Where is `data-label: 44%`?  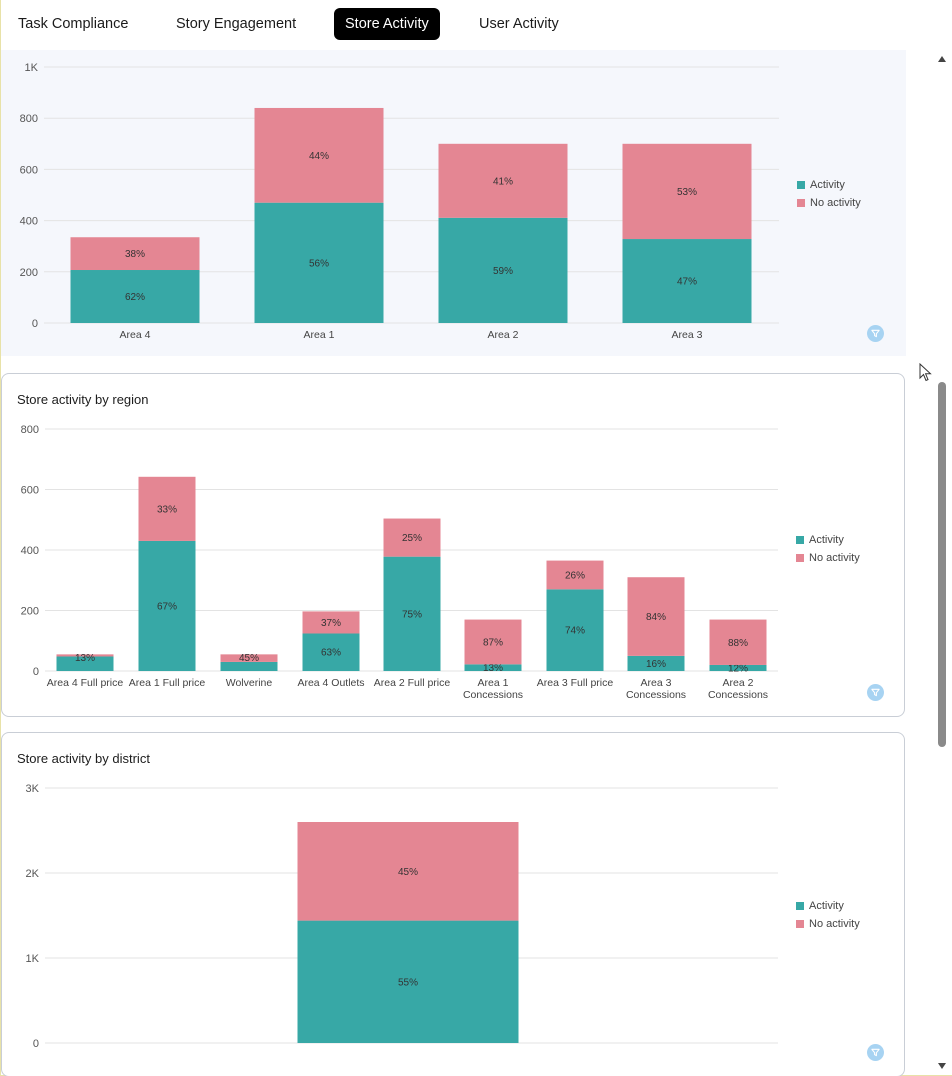
data-label: 44% is located at coordinates (319, 156).